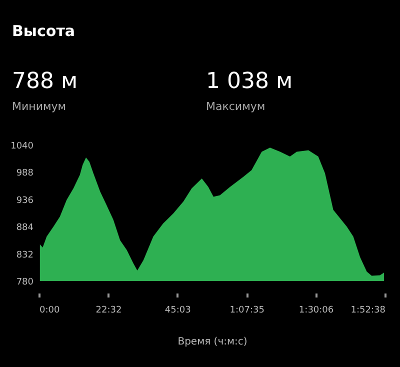 Image resolution: width=400 pixels, height=367 pixels. Describe the element at coordinates (39, 106) in the screenshot. I see `text: Минимум` at that location.